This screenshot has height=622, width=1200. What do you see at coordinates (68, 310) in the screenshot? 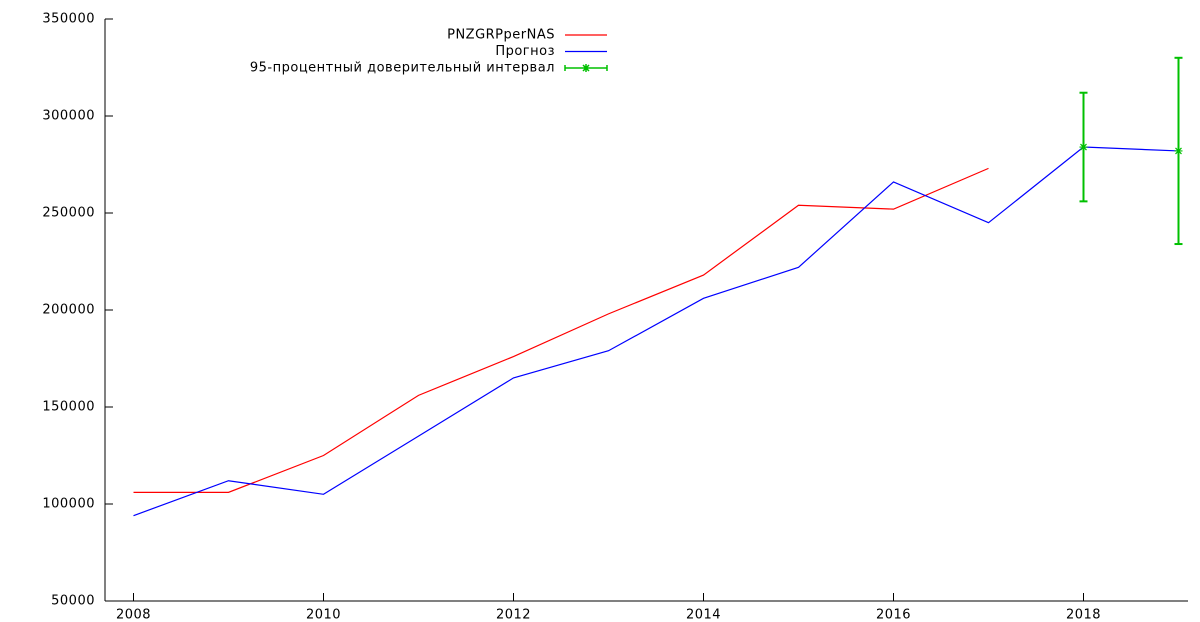
I see `y-tick-label: 200000` at bounding box center [68, 310].